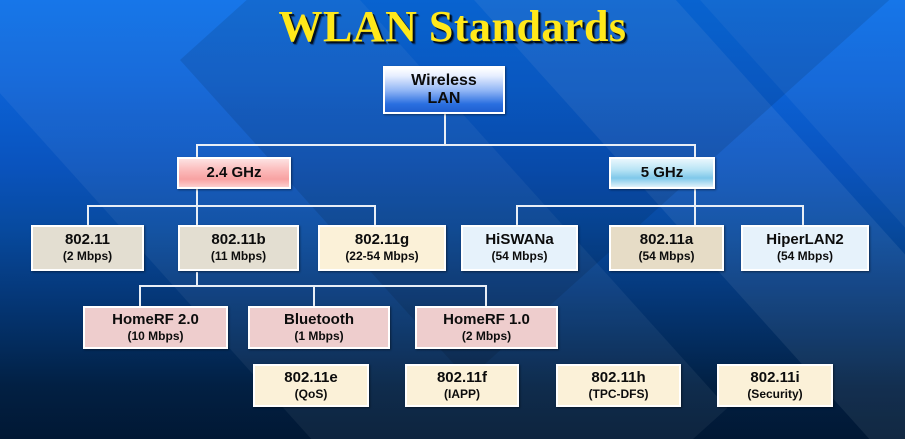 Image resolution: width=905 pixels, height=439 pixels. What do you see at coordinates (238, 240) in the screenshot?
I see `node-name: 802.11b` at bounding box center [238, 240].